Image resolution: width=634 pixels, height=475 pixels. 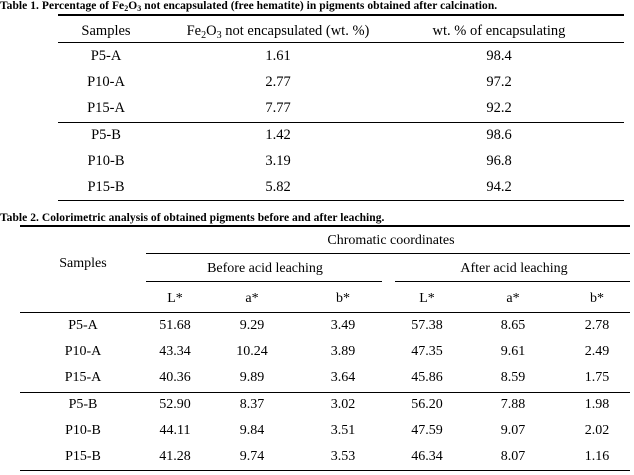 I want to click on table2-bottom-rule, so click(x=325, y=470).